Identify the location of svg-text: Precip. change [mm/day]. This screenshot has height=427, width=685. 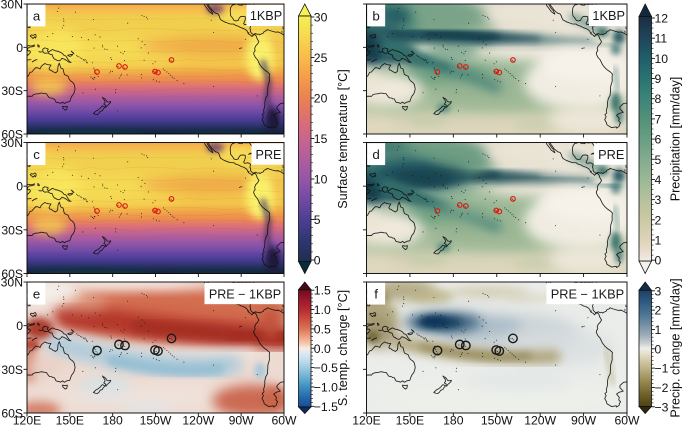
(676, 347).